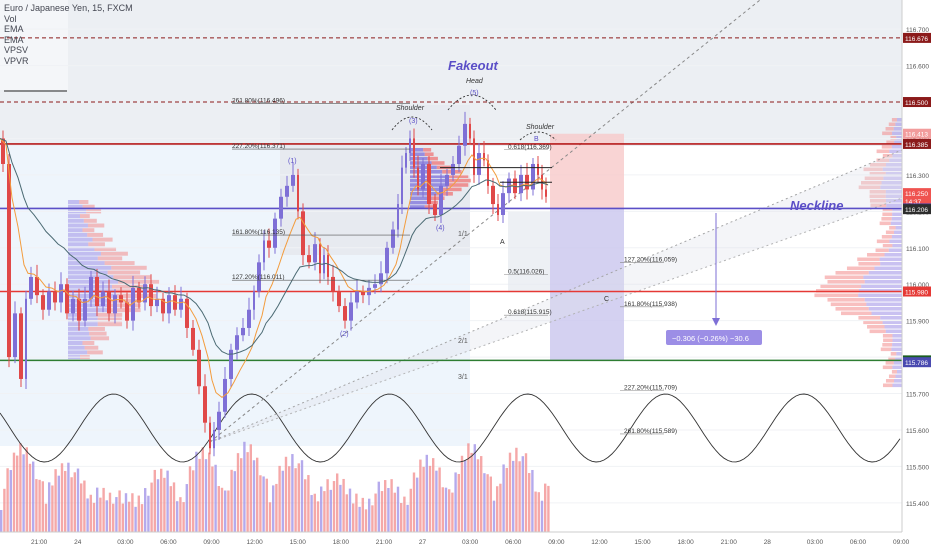 This screenshot has width=932, height=550. I want to click on gann-3-label: 3/1, so click(463, 377).